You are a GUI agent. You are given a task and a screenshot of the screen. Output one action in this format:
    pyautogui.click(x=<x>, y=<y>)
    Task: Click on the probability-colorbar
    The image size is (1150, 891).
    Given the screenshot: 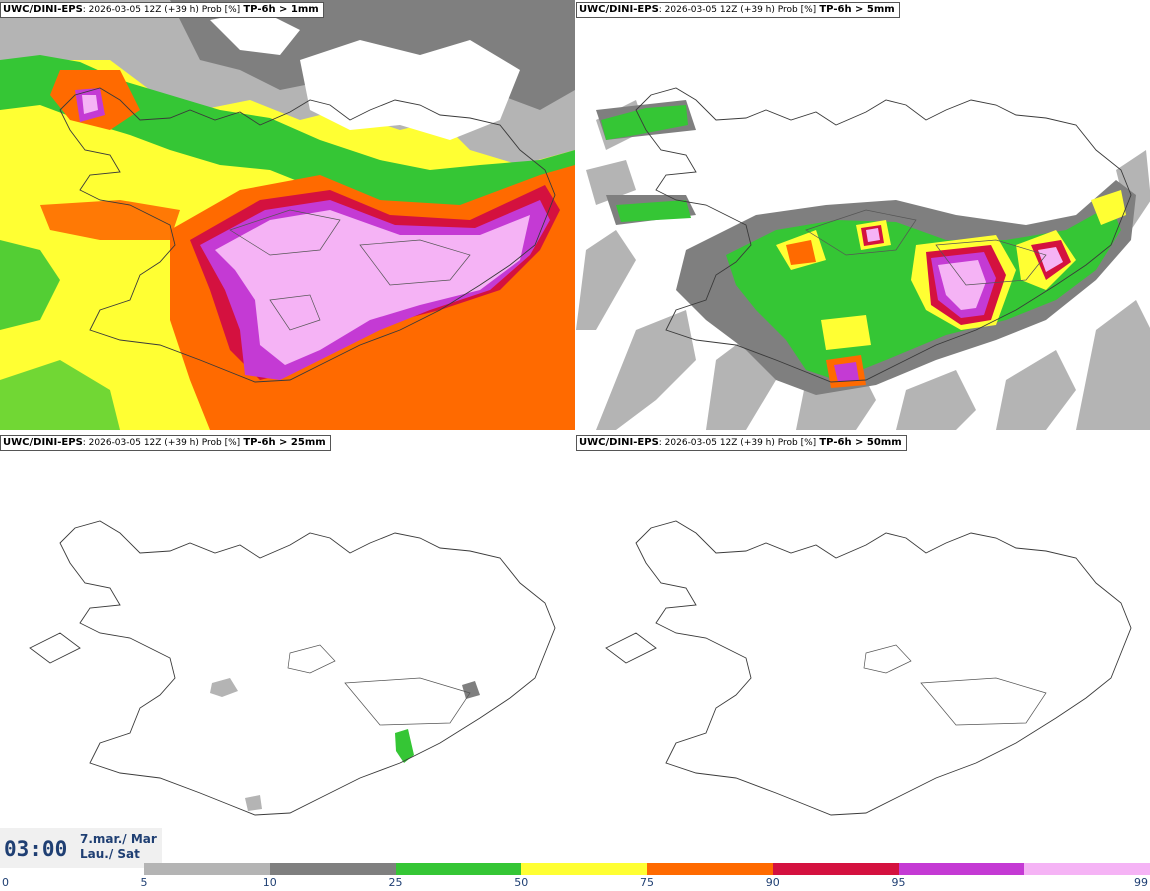 What is the action you would take?
    pyautogui.click(x=647, y=869)
    